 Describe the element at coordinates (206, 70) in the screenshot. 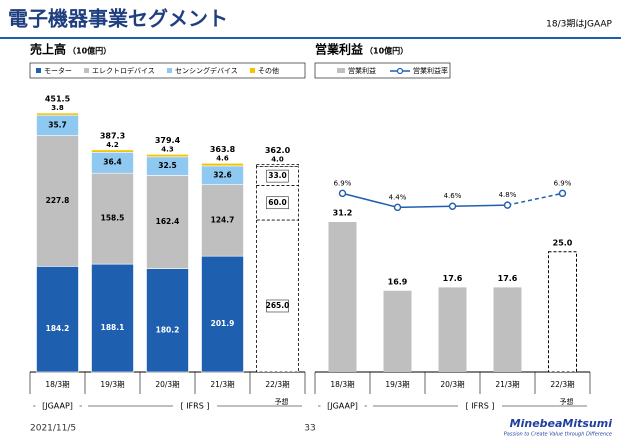

I see `legend-label: センシングデバイス` at that location.